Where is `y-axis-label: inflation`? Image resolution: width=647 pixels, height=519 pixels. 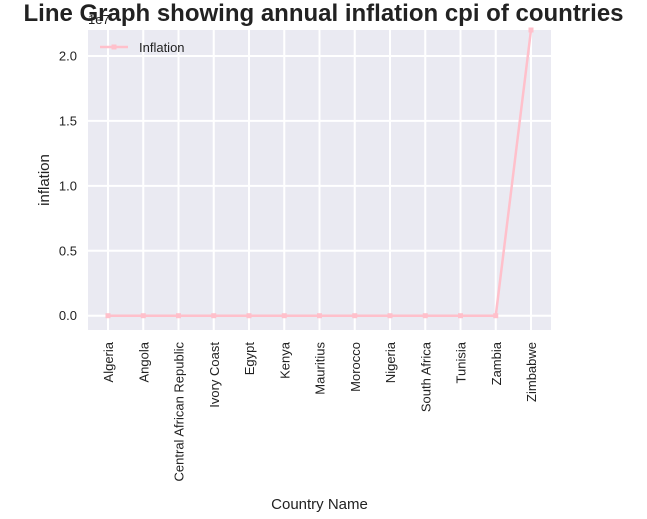
y-axis-label: inflation is located at coordinates (44, 180).